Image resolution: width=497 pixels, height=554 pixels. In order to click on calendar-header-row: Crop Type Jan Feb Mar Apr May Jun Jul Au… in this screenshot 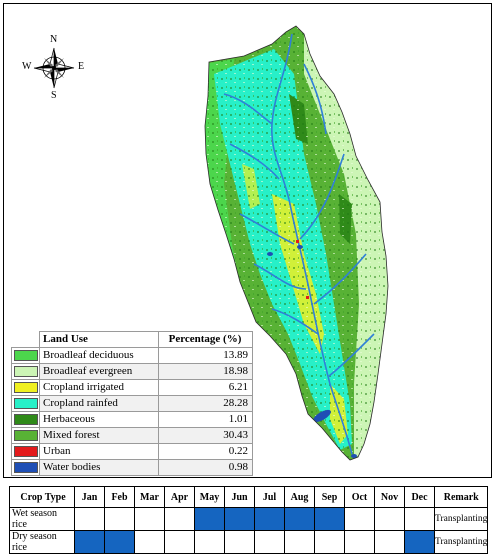, I will do `click(249, 497)`.